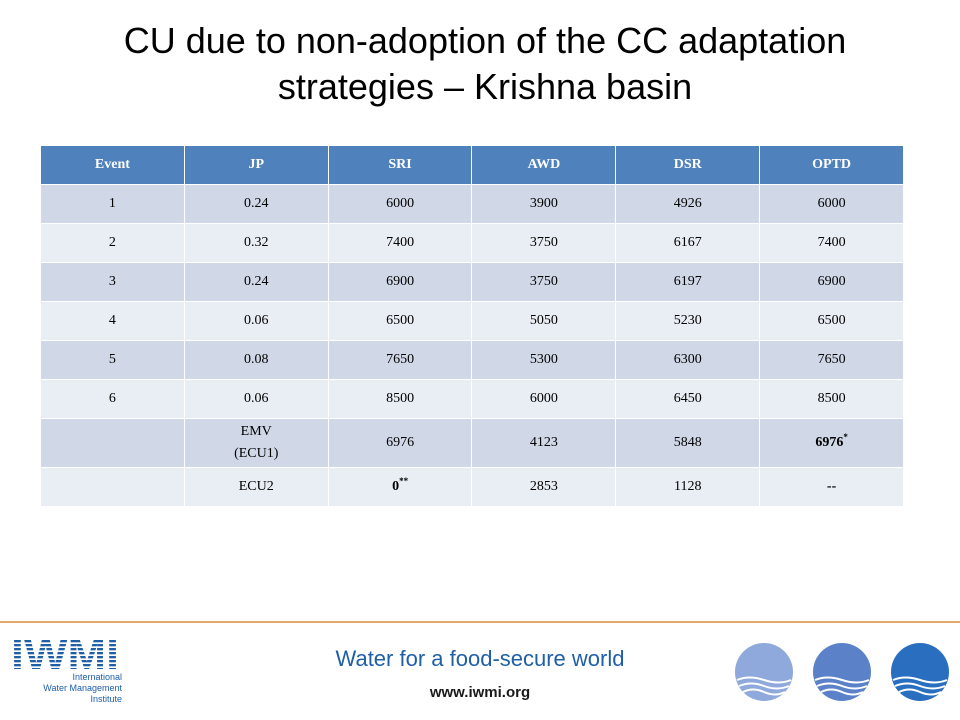 The image size is (960, 720). I want to click on ecu2-row: ECU2 0** 2853 1128 --, so click(472, 487).